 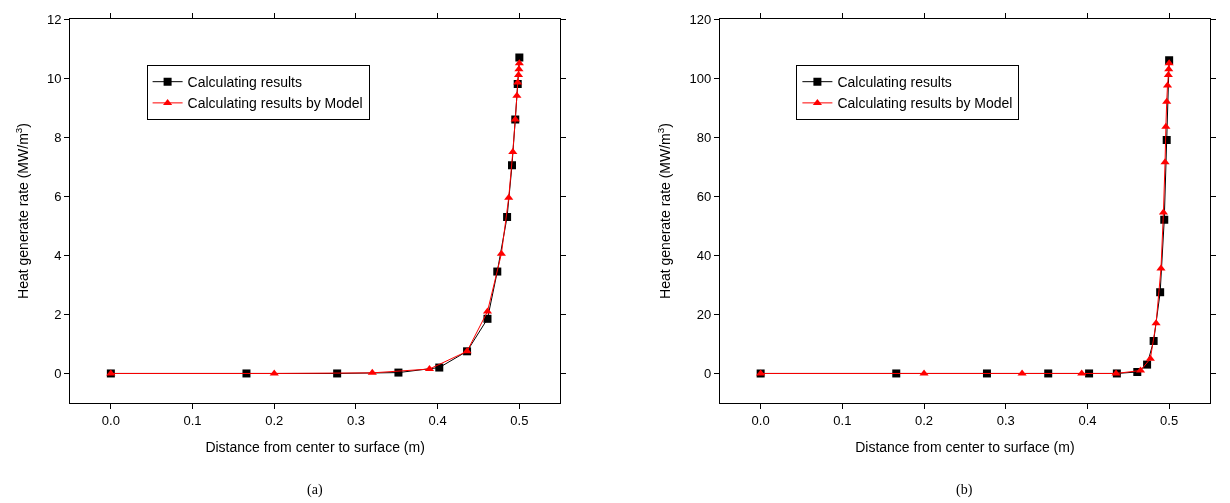 I want to click on y-tick-label: 120, so click(x=700, y=19).